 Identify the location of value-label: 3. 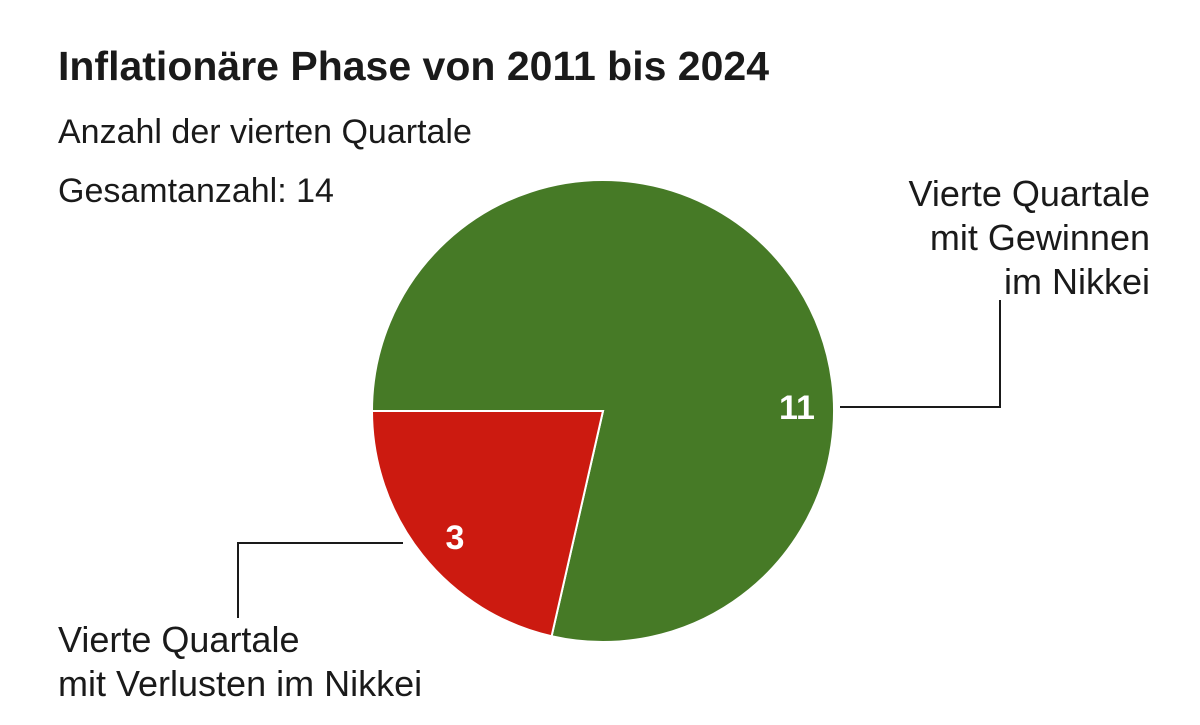
(455, 538).